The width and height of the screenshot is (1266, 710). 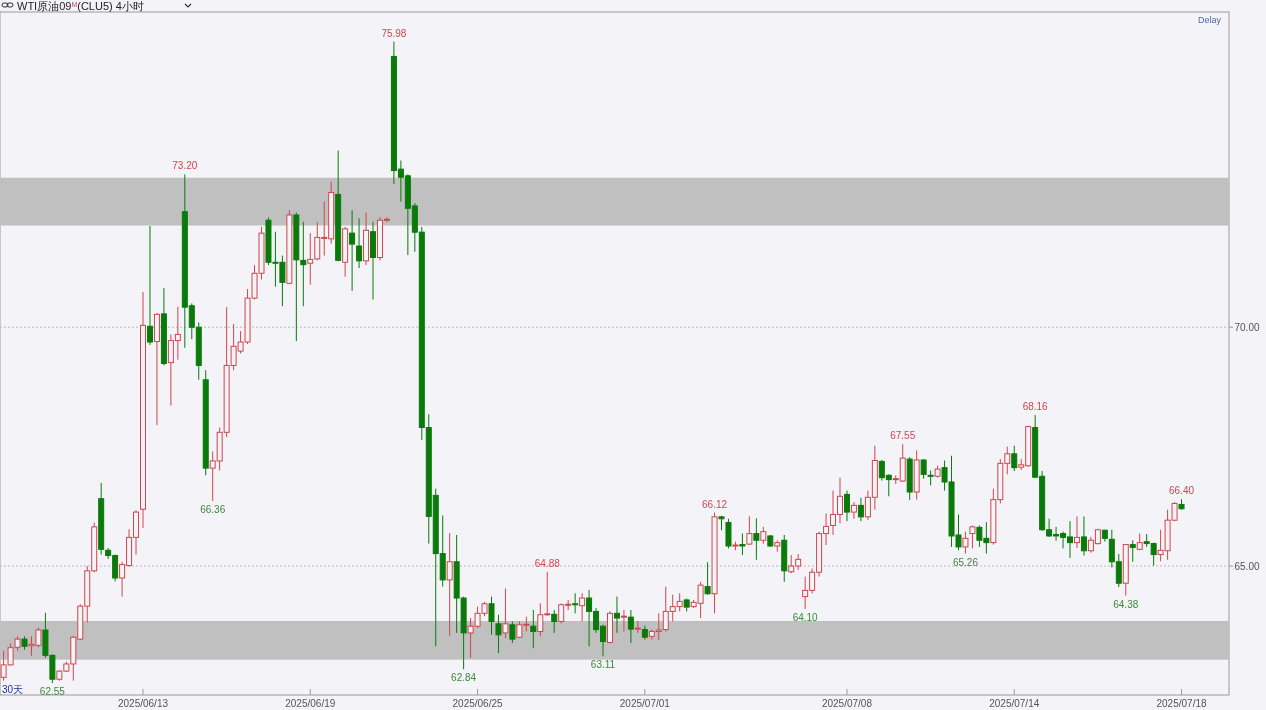 What do you see at coordinates (847, 703) in the screenshot?
I see `x-tick-label: 2025/07/08` at bounding box center [847, 703].